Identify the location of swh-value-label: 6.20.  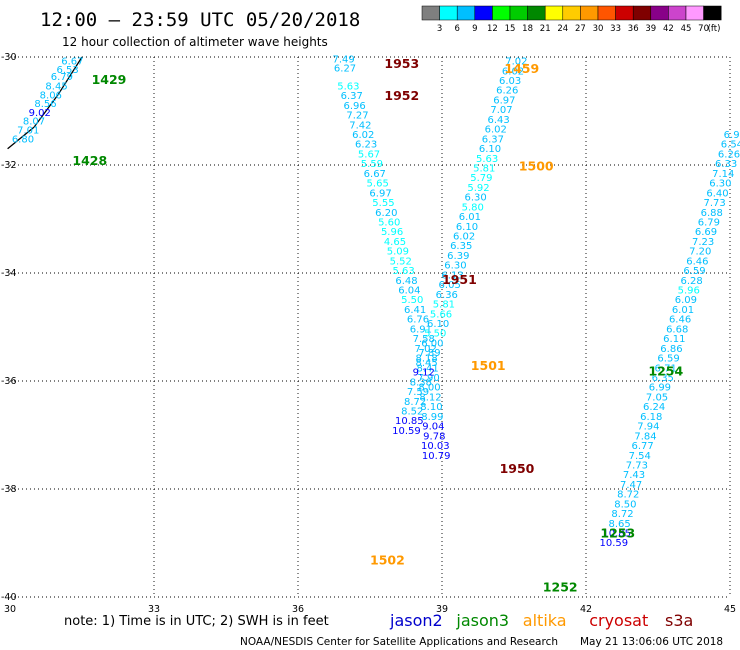
(386, 213).